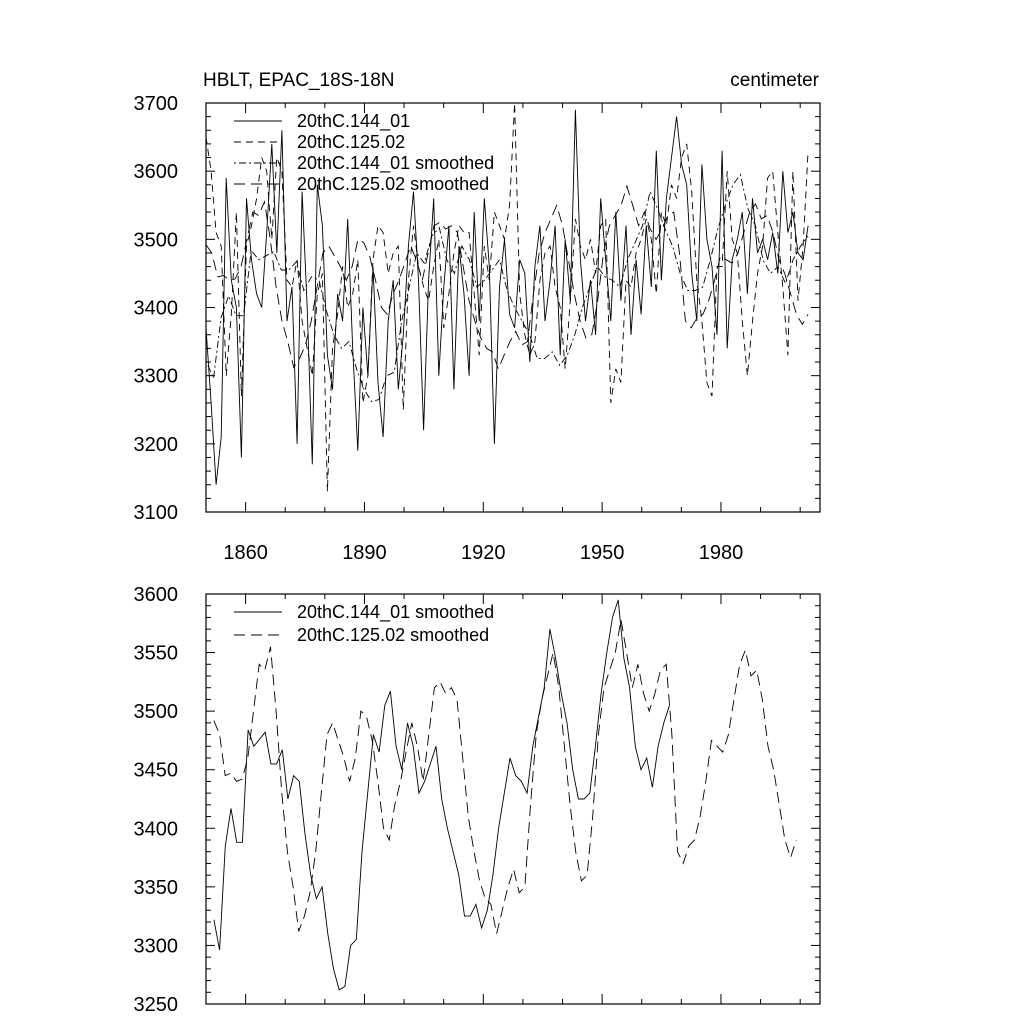  What do you see at coordinates (245, 553) in the screenshot?
I see `x-tick-label: 1860` at bounding box center [245, 553].